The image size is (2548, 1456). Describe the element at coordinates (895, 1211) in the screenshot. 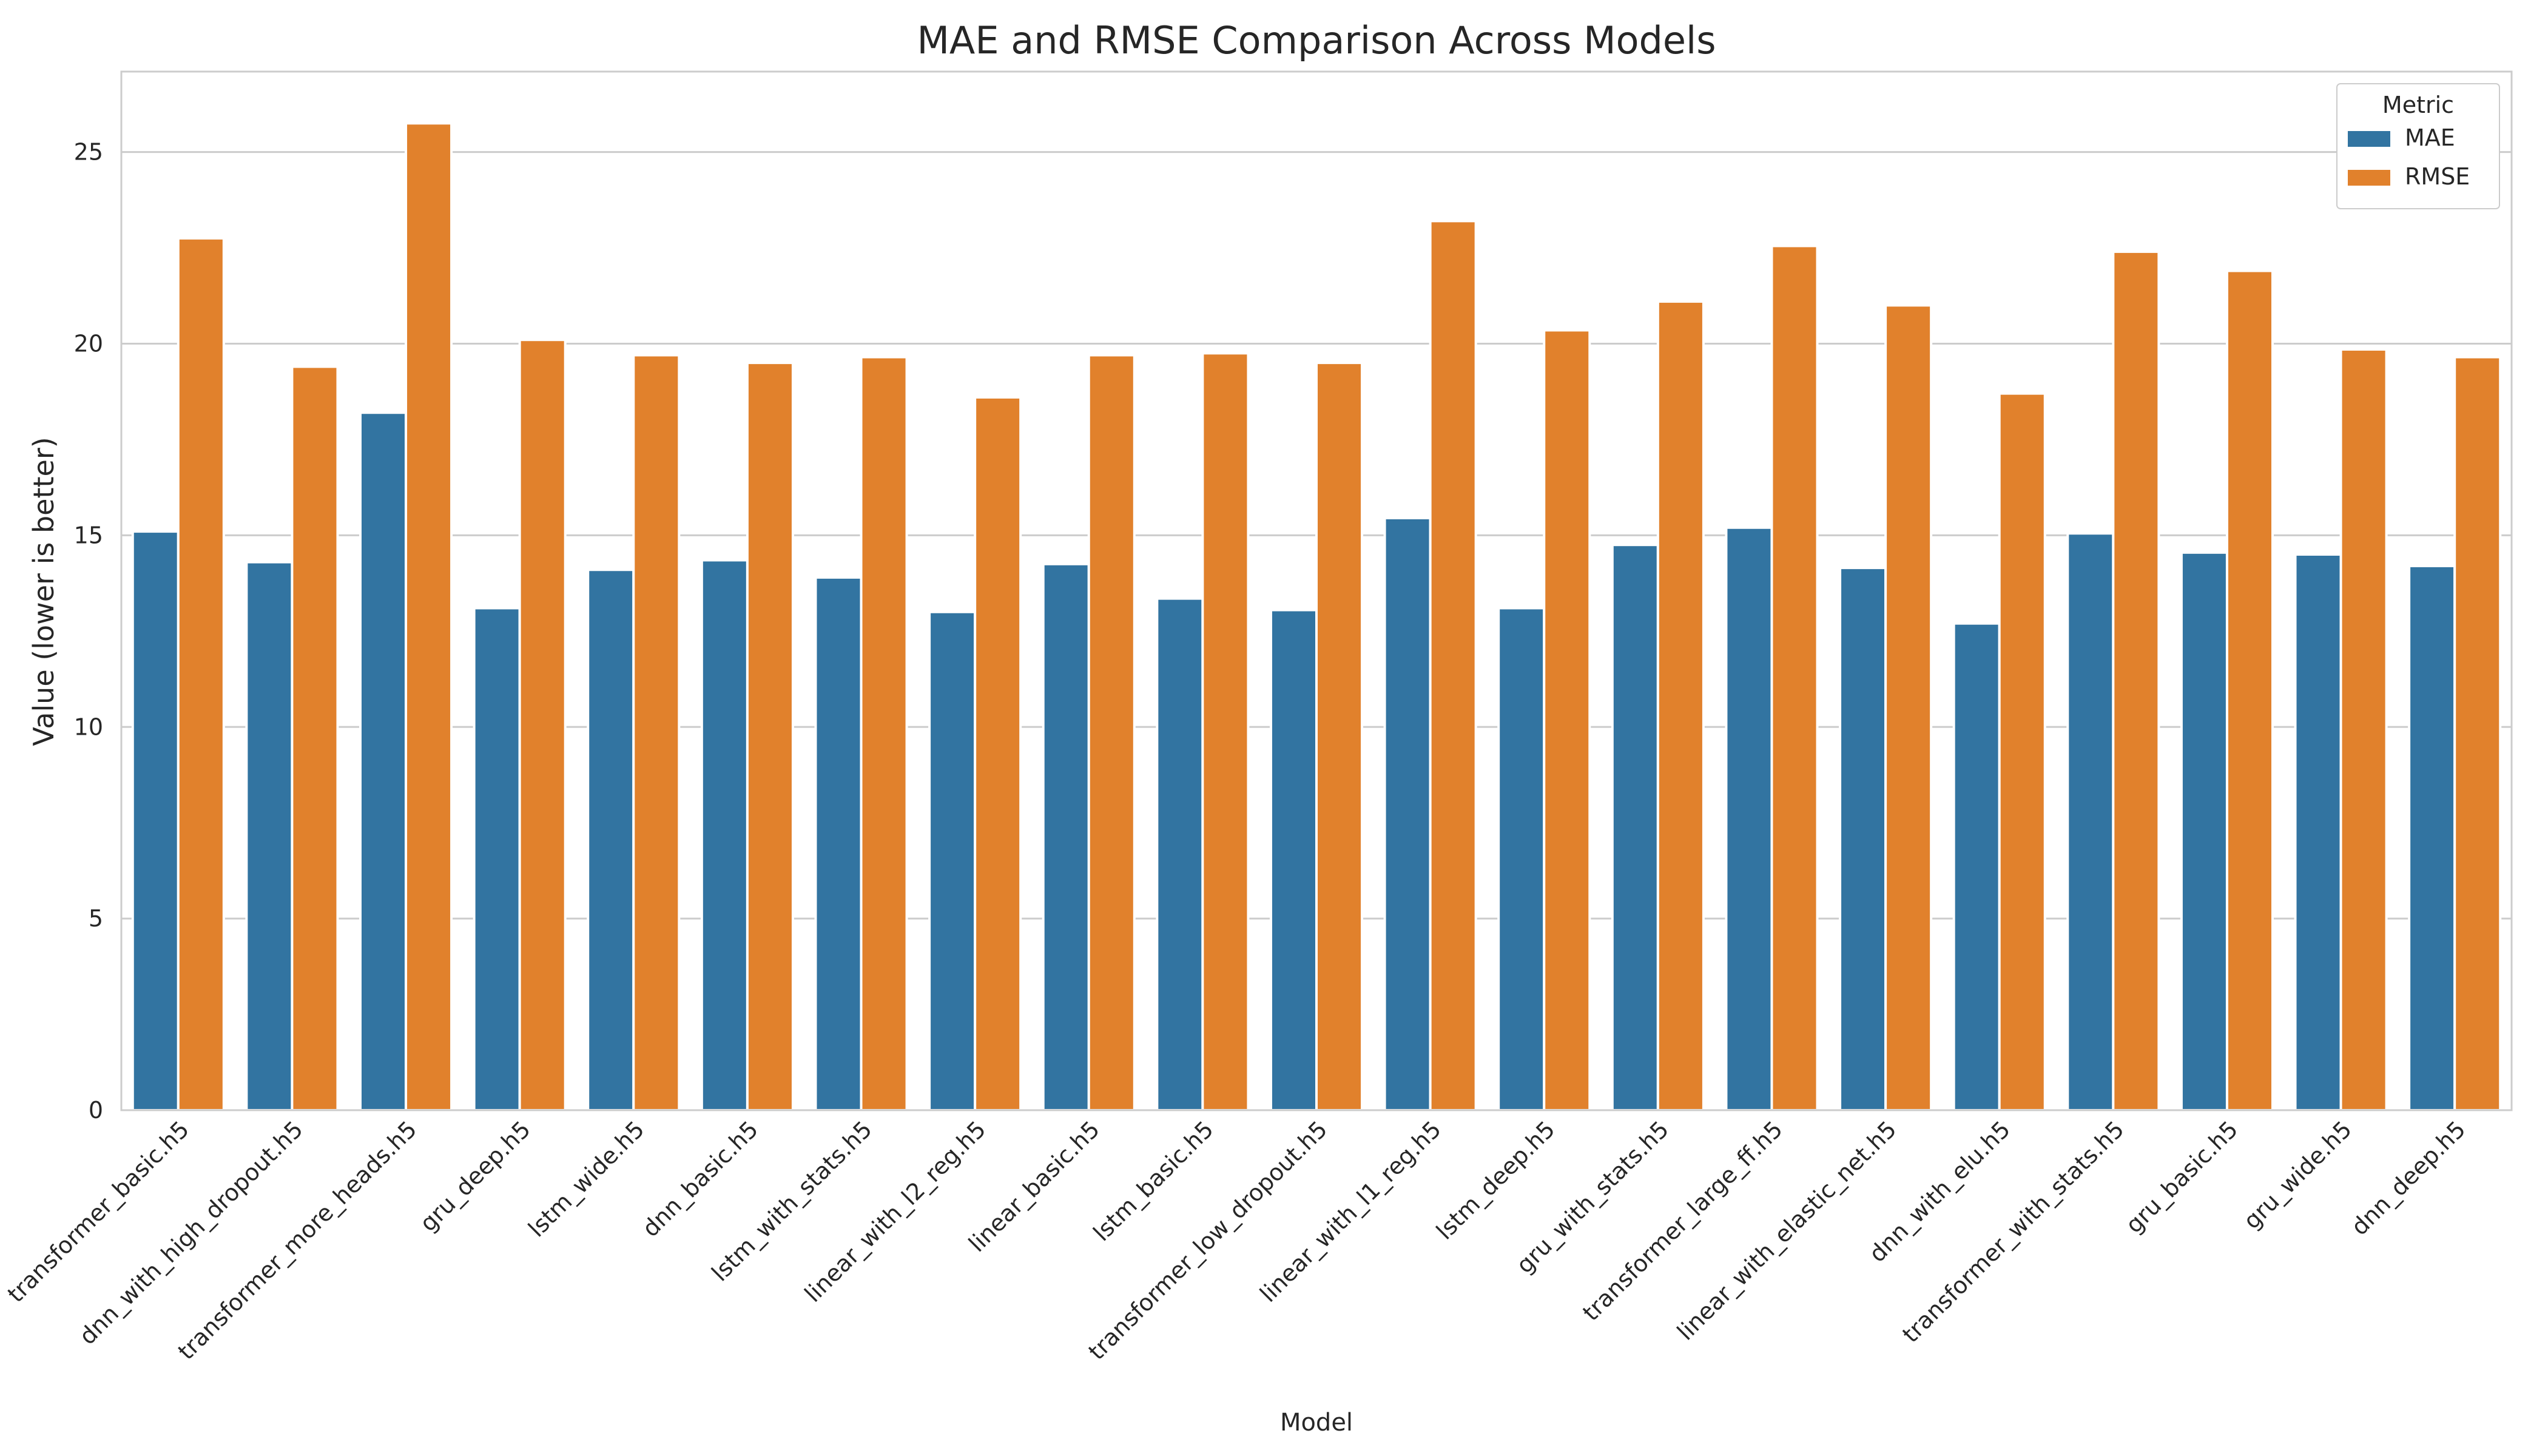

I see `x-tick-label: linear_with_l2_reg.h5` at that location.